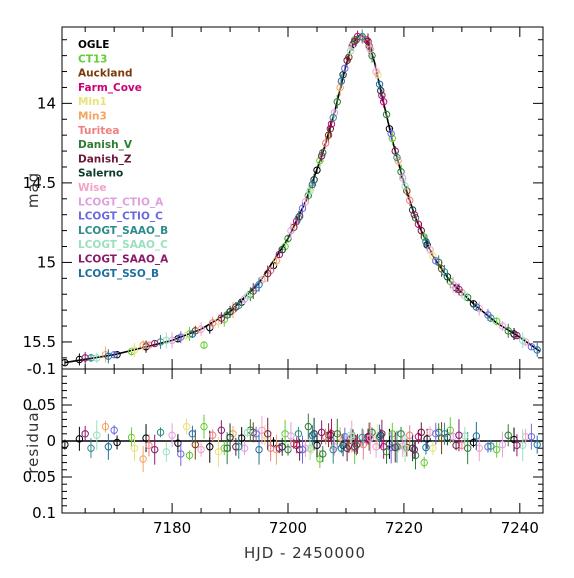  Describe the element at coordinates (105, 159) in the screenshot. I see `legend-entry: Danish_Z` at that location.